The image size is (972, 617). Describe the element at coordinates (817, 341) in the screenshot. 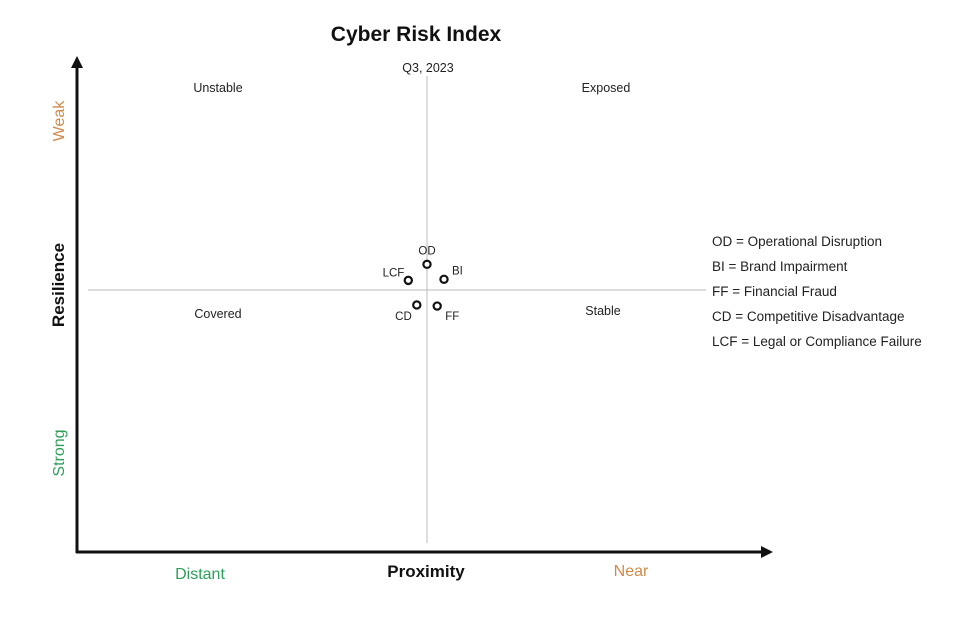

I see `legend-entry-lcf: LCF = Legal or Compliance Failure` at that location.